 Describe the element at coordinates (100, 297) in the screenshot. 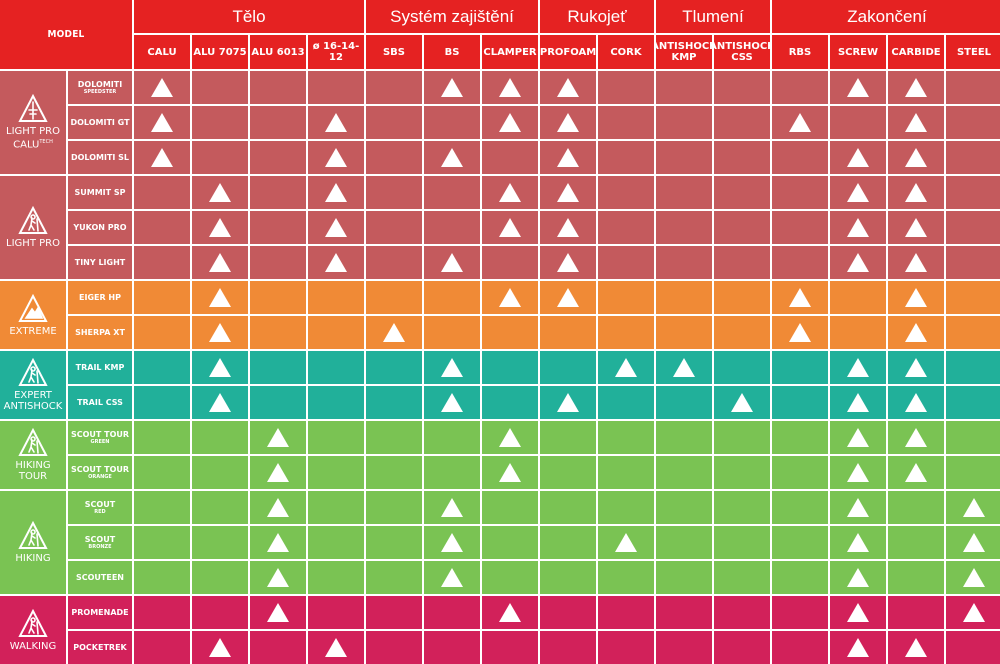

I see `model-name: EIGER HP` at that location.